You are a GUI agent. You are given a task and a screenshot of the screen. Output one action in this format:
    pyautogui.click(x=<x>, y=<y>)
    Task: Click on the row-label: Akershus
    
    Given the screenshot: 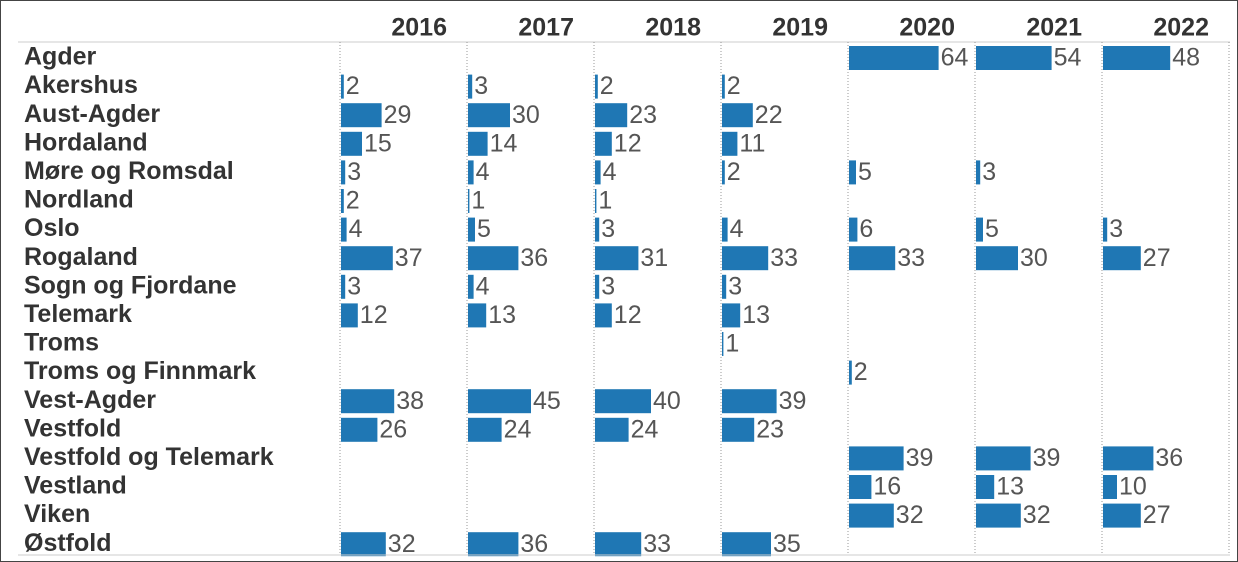 What is the action you would take?
    pyautogui.click(x=81, y=85)
    